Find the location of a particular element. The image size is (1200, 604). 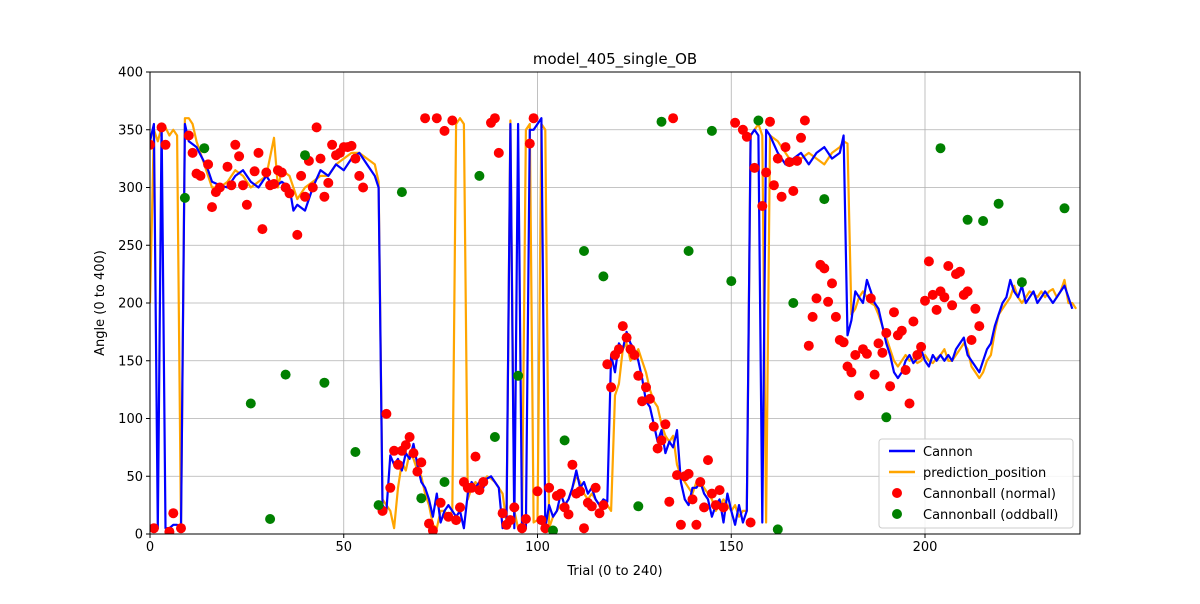

x-tick-label: 100 is located at coordinates (537, 547).